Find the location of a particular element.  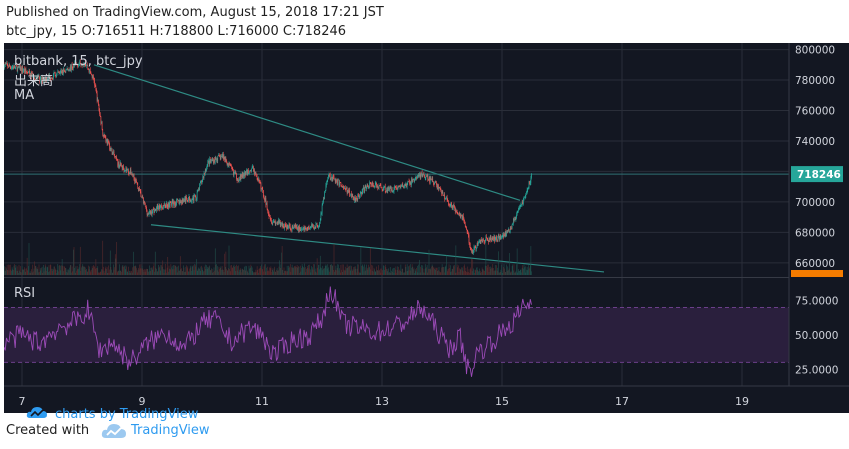

last-price-badge is located at coordinates (817, 174).